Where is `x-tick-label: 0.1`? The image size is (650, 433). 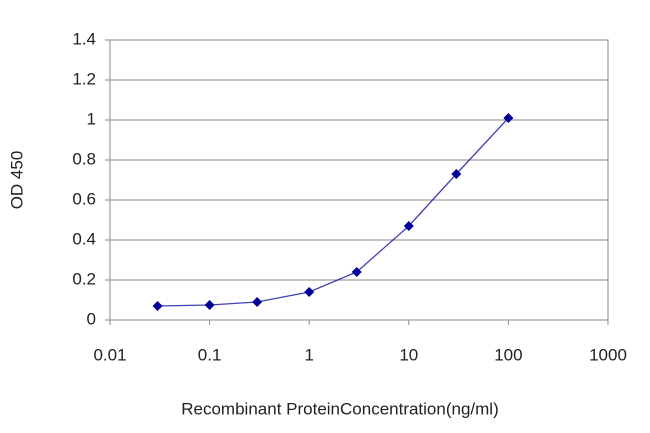 x-tick-label: 0.1 is located at coordinates (210, 354).